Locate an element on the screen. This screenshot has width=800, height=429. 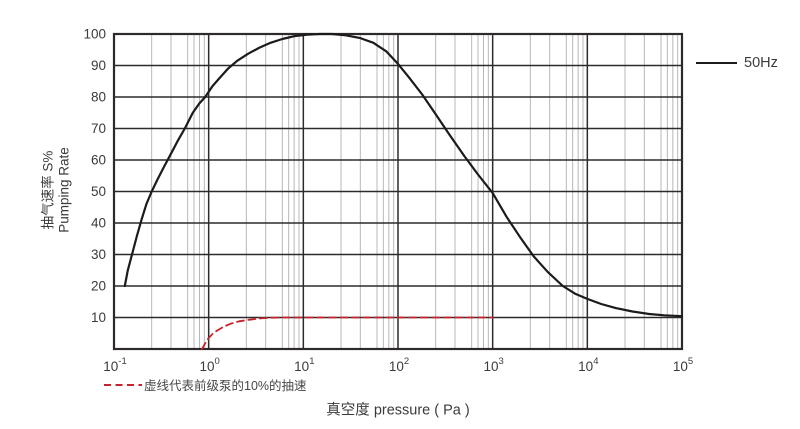
y-tick-label: 90 is located at coordinates (98, 65).